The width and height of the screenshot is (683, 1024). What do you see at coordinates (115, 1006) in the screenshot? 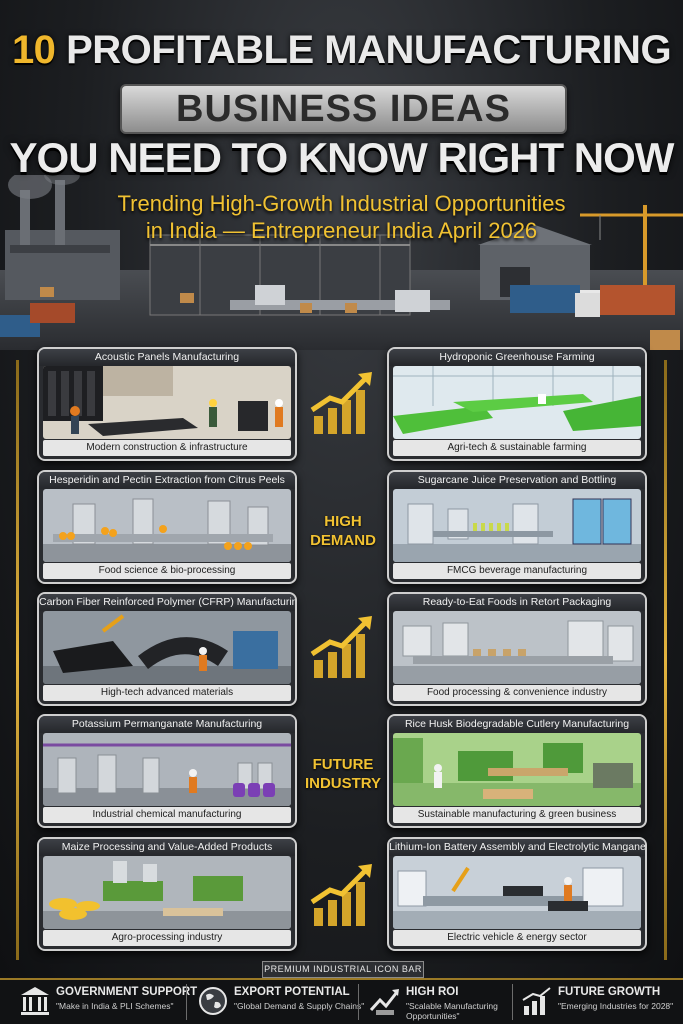
I see `feature-detail: "Make in India & PLI Schemes"` at bounding box center [115, 1006].